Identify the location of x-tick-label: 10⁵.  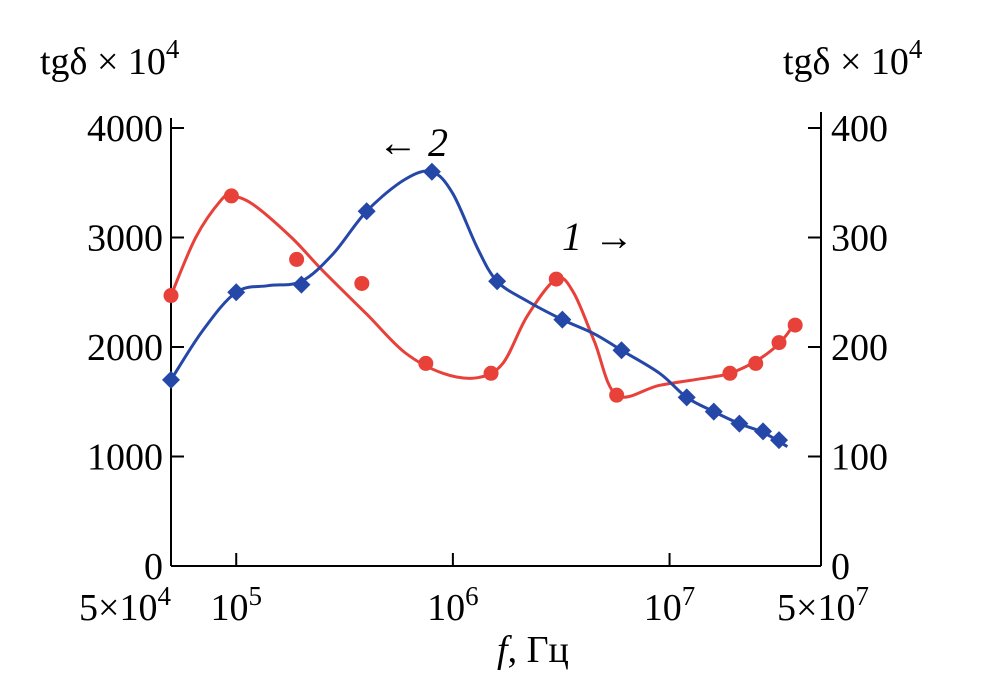
(235, 605).